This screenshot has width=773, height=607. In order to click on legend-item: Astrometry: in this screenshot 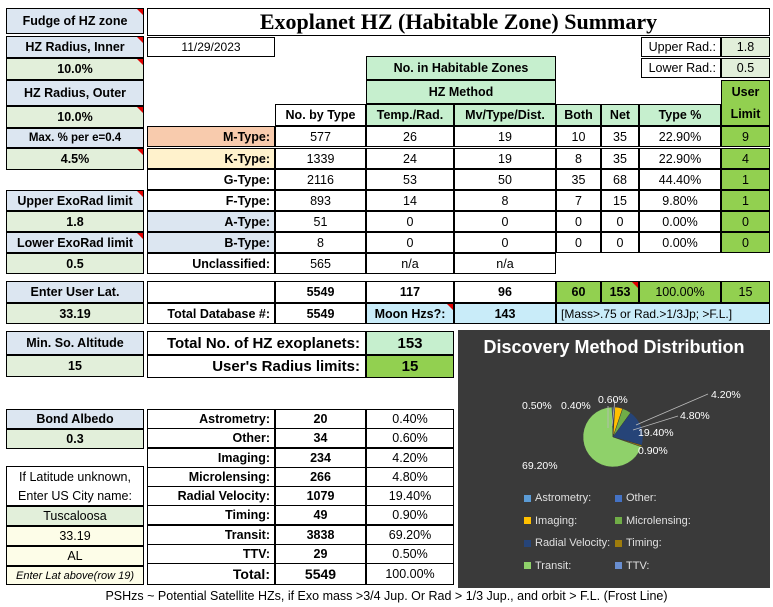, I will do `click(557, 498)`.